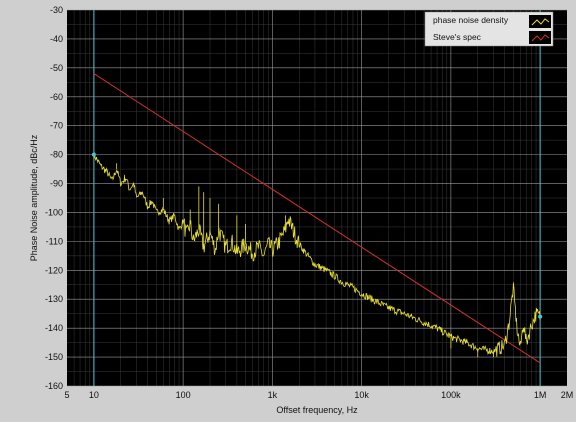  Describe the element at coordinates (54, 357) in the screenshot. I see `y-tick-label: -150` at that location.